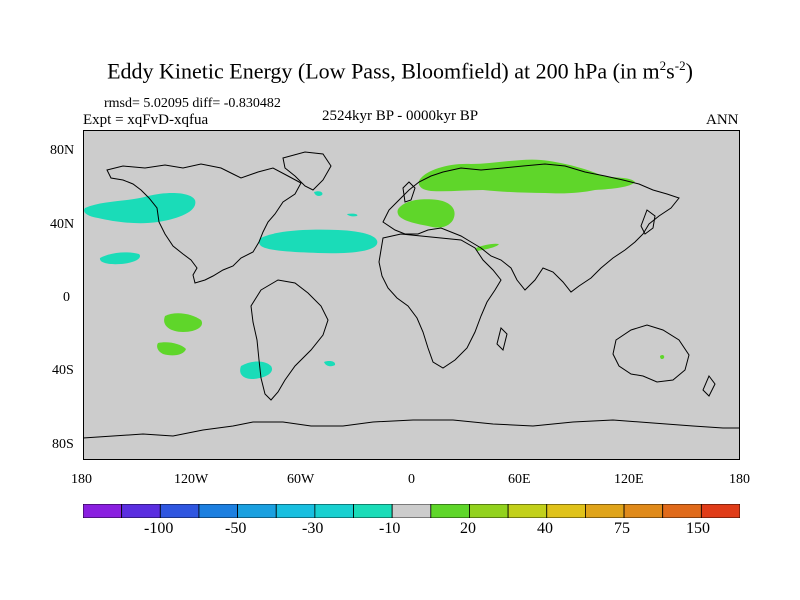 The width and height of the screenshot is (800, 600). I want to click on n-atlantic-negative, so click(318, 241).